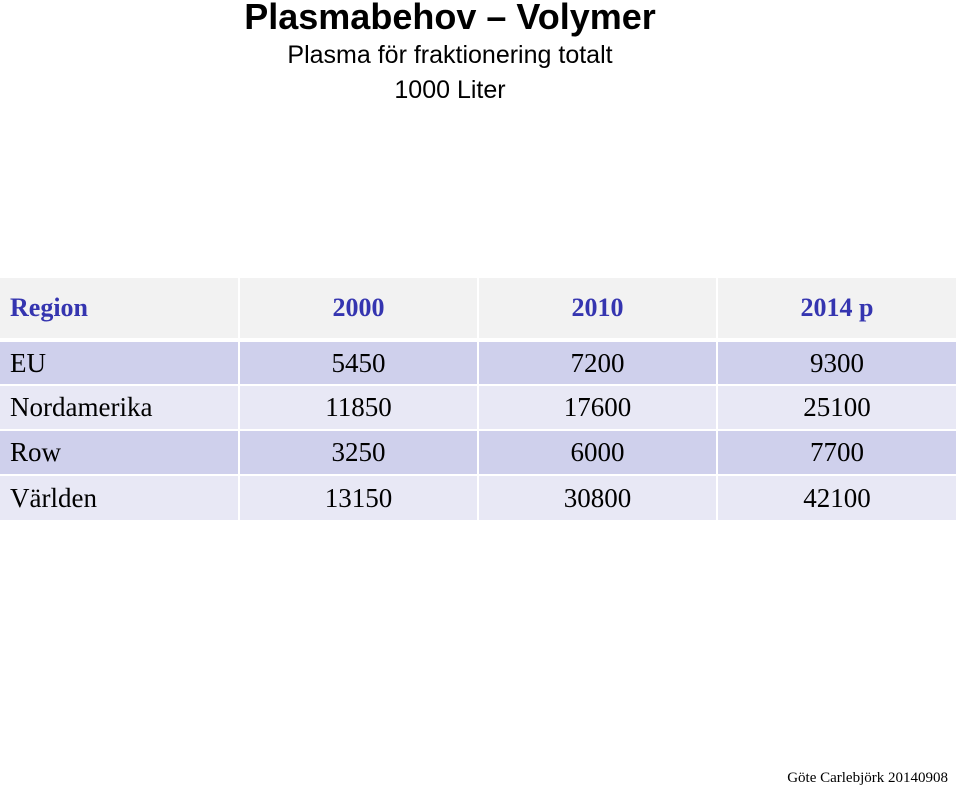 This screenshot has height=791, width=960. I want to click on table-cell: 42100, so click(837, 498).